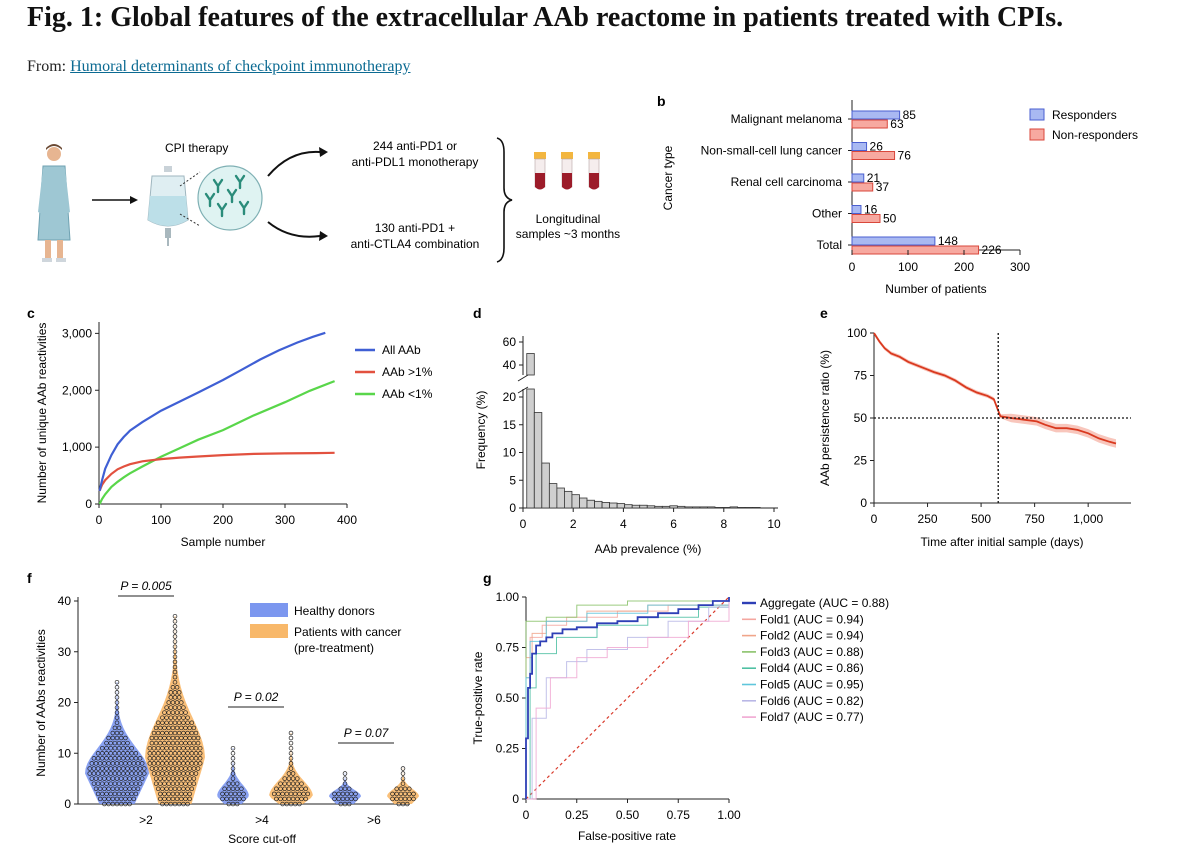 This screenshot has width=1199, height=854. I want to click on e-confidence-band, so click(995, 390).